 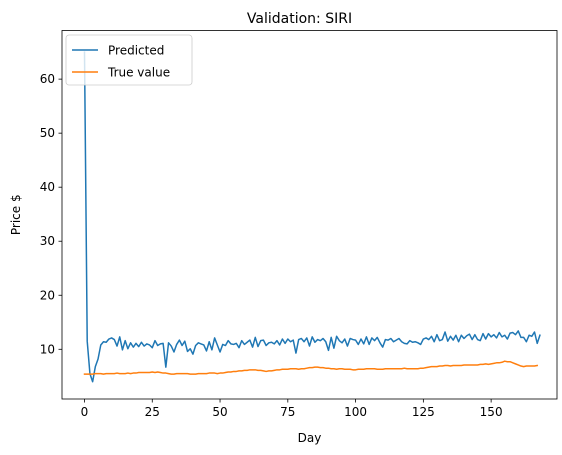 What do you see at coordinates (299, 19) in the screenshot?
I see `chart-title: Validation: SIRI` at bounding box center [299, 19].